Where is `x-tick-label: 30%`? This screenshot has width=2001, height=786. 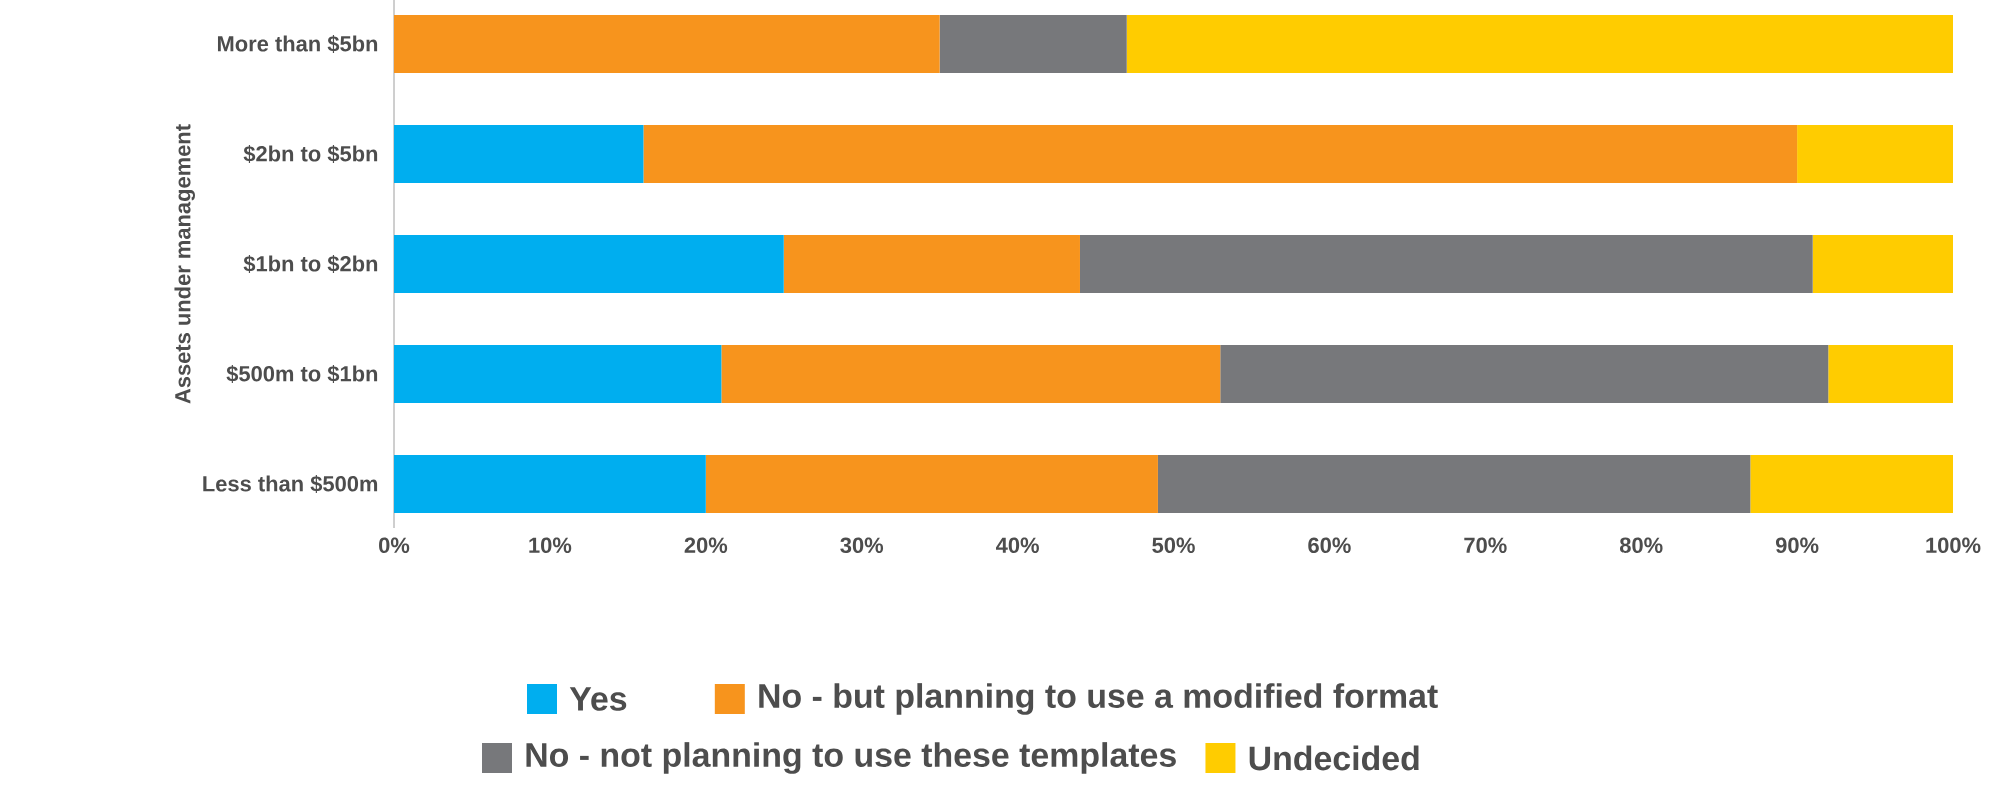 x-tick-label: 30% is located at coordinates (862, 545).